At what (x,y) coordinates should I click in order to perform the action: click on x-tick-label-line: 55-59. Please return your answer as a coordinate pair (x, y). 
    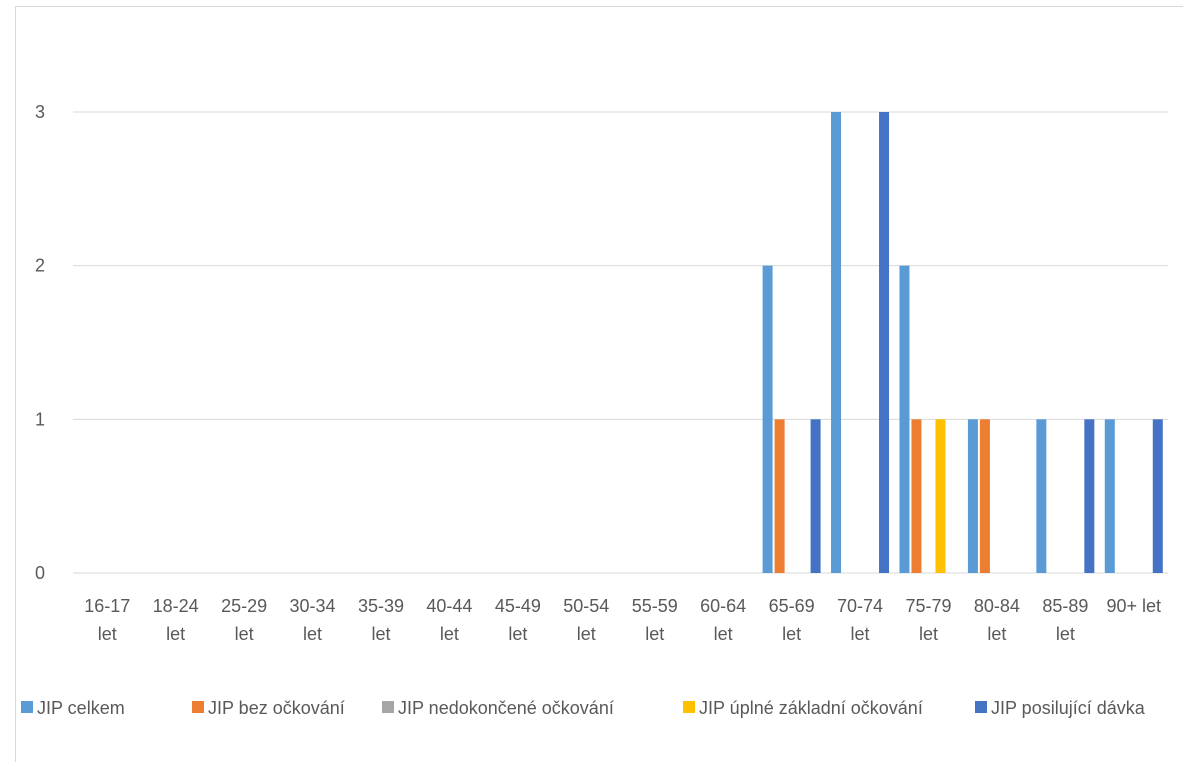
    Looking at the image, I should click on (655, 606).